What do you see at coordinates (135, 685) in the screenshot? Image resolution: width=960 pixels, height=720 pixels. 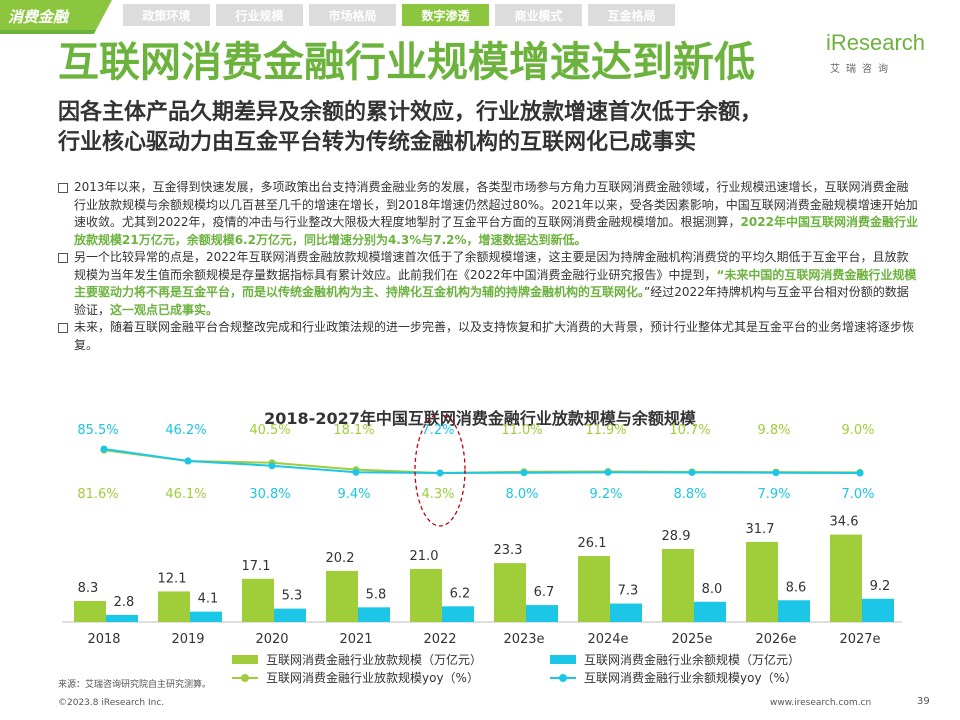 I see `source-note: 来源：艾瑞咨询研究院自主研究测算。` at bounding box center [135, 685].